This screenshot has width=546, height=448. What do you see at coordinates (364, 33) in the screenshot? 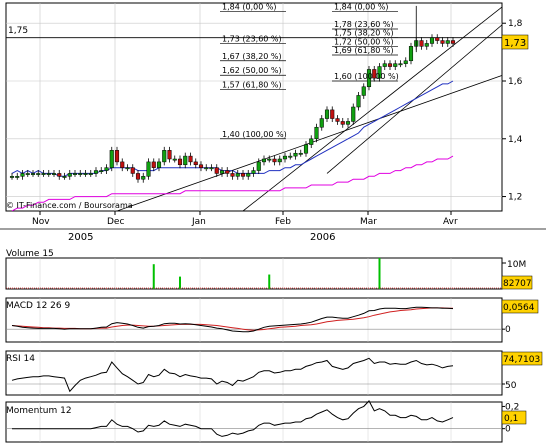
I see `fib-label: 1,75 (38,20 %)` at bounding box center [364, 33].